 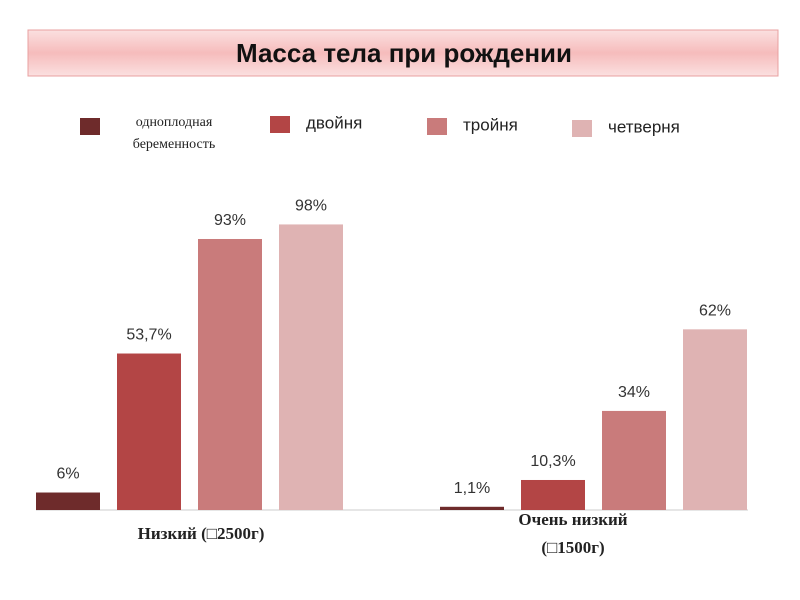 I want to click on chart-title: Масса тела при рождении, so click(x=404, y=53).